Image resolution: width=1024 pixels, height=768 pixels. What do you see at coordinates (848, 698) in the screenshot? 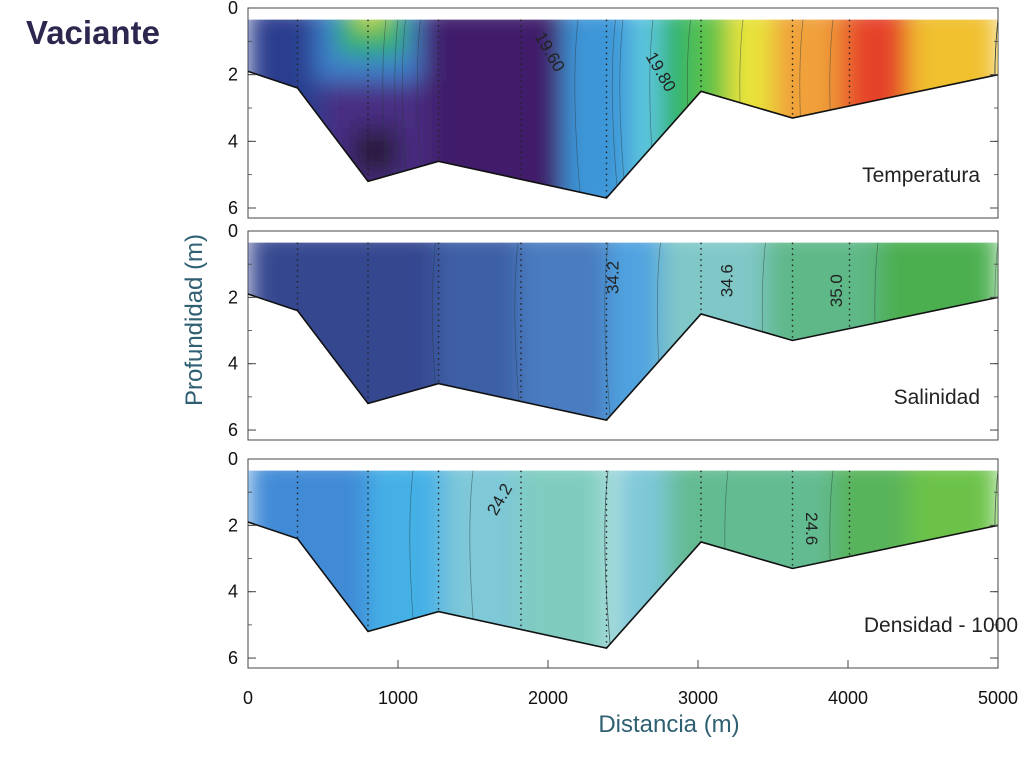
I see `x-tick-label: 4000` at bounding box center [848, 698].